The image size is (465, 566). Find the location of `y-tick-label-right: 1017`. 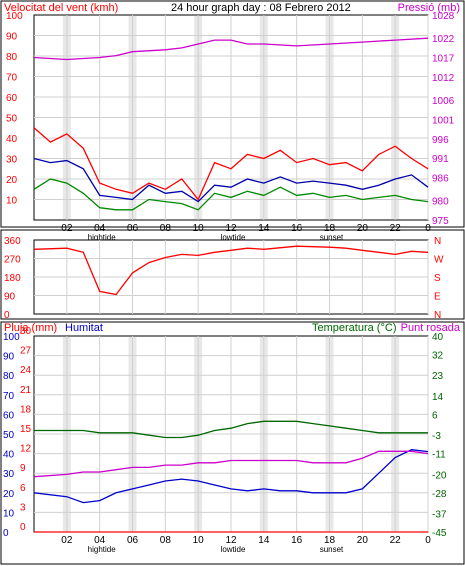

y-tick-label-right: 1017 is located at coordinates (443, 59).